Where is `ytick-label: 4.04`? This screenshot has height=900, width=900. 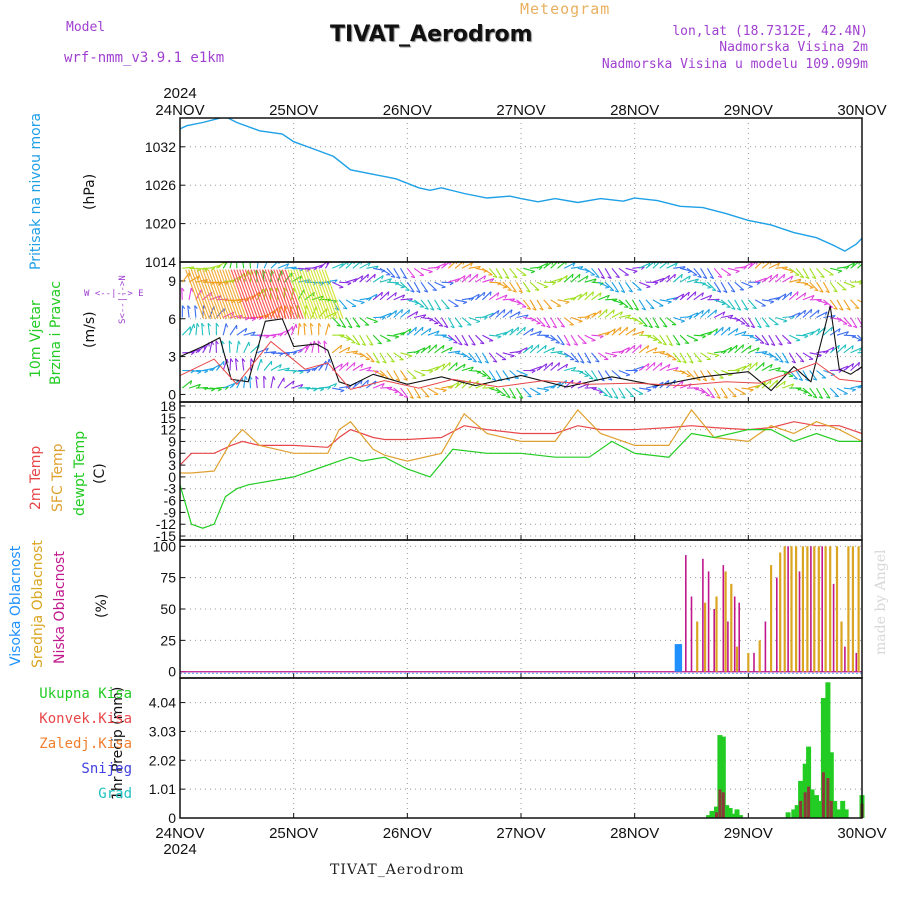
ytick-label: 4.04 is located at coordinates (162, 703).